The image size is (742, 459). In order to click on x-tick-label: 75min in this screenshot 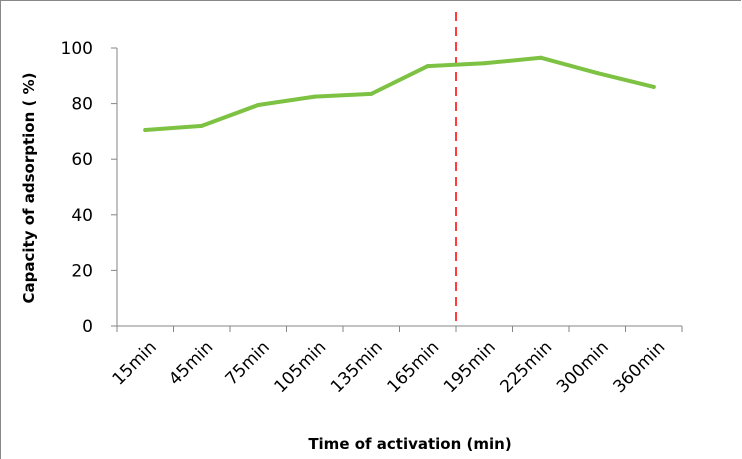, I will do `click(248, 363)`.